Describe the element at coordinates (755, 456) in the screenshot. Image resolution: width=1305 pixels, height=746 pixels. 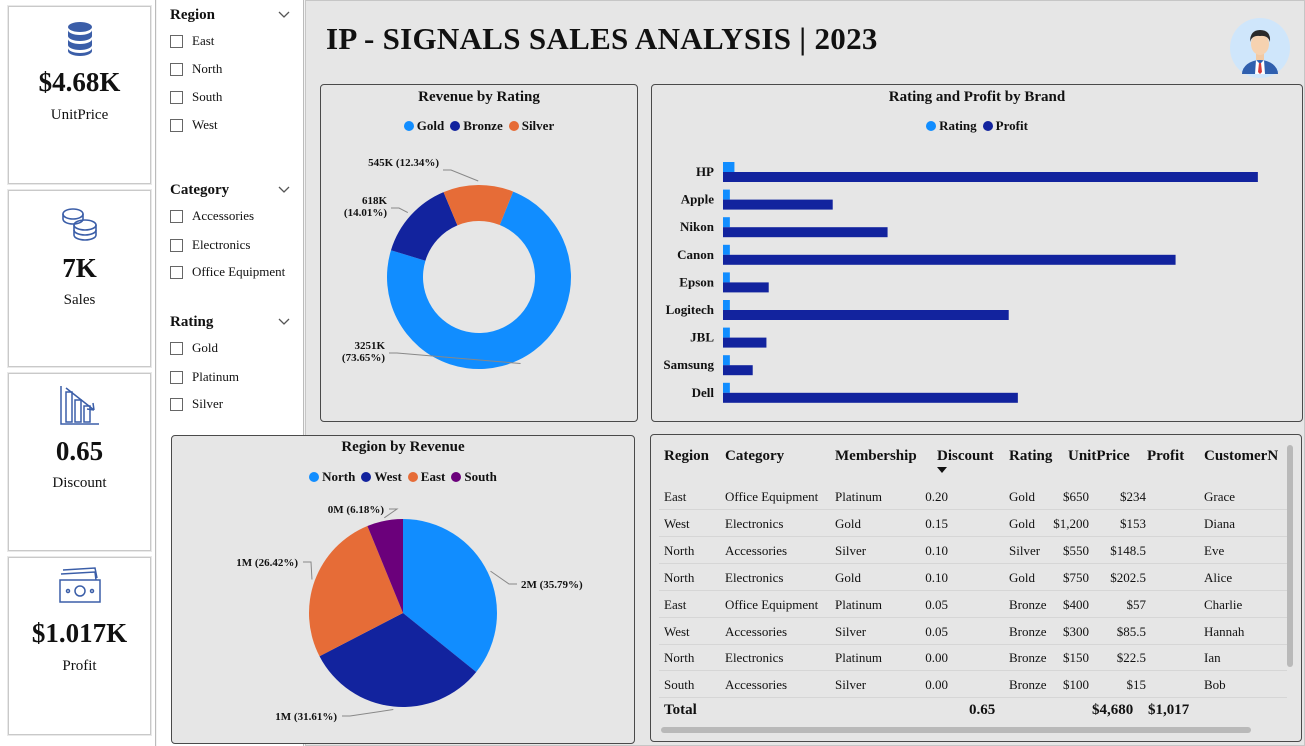
I see `column-header: Category` at that location.